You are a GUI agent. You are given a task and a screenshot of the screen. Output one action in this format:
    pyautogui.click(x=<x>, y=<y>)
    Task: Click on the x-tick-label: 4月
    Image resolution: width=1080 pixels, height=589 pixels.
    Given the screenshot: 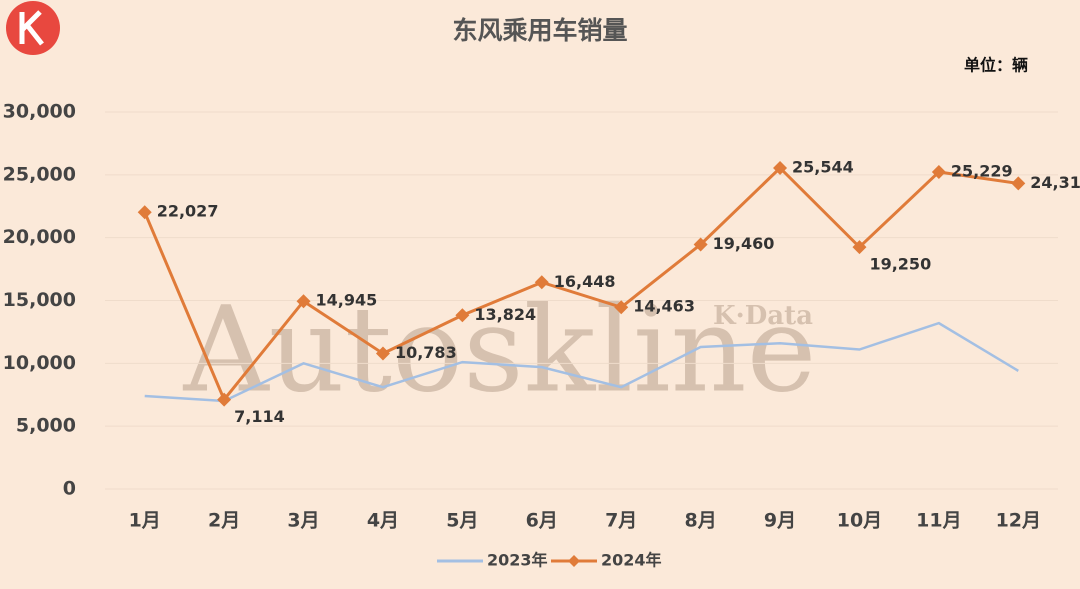 What is the action you would take?
    pyautogui.click(x=383, y=521)
    